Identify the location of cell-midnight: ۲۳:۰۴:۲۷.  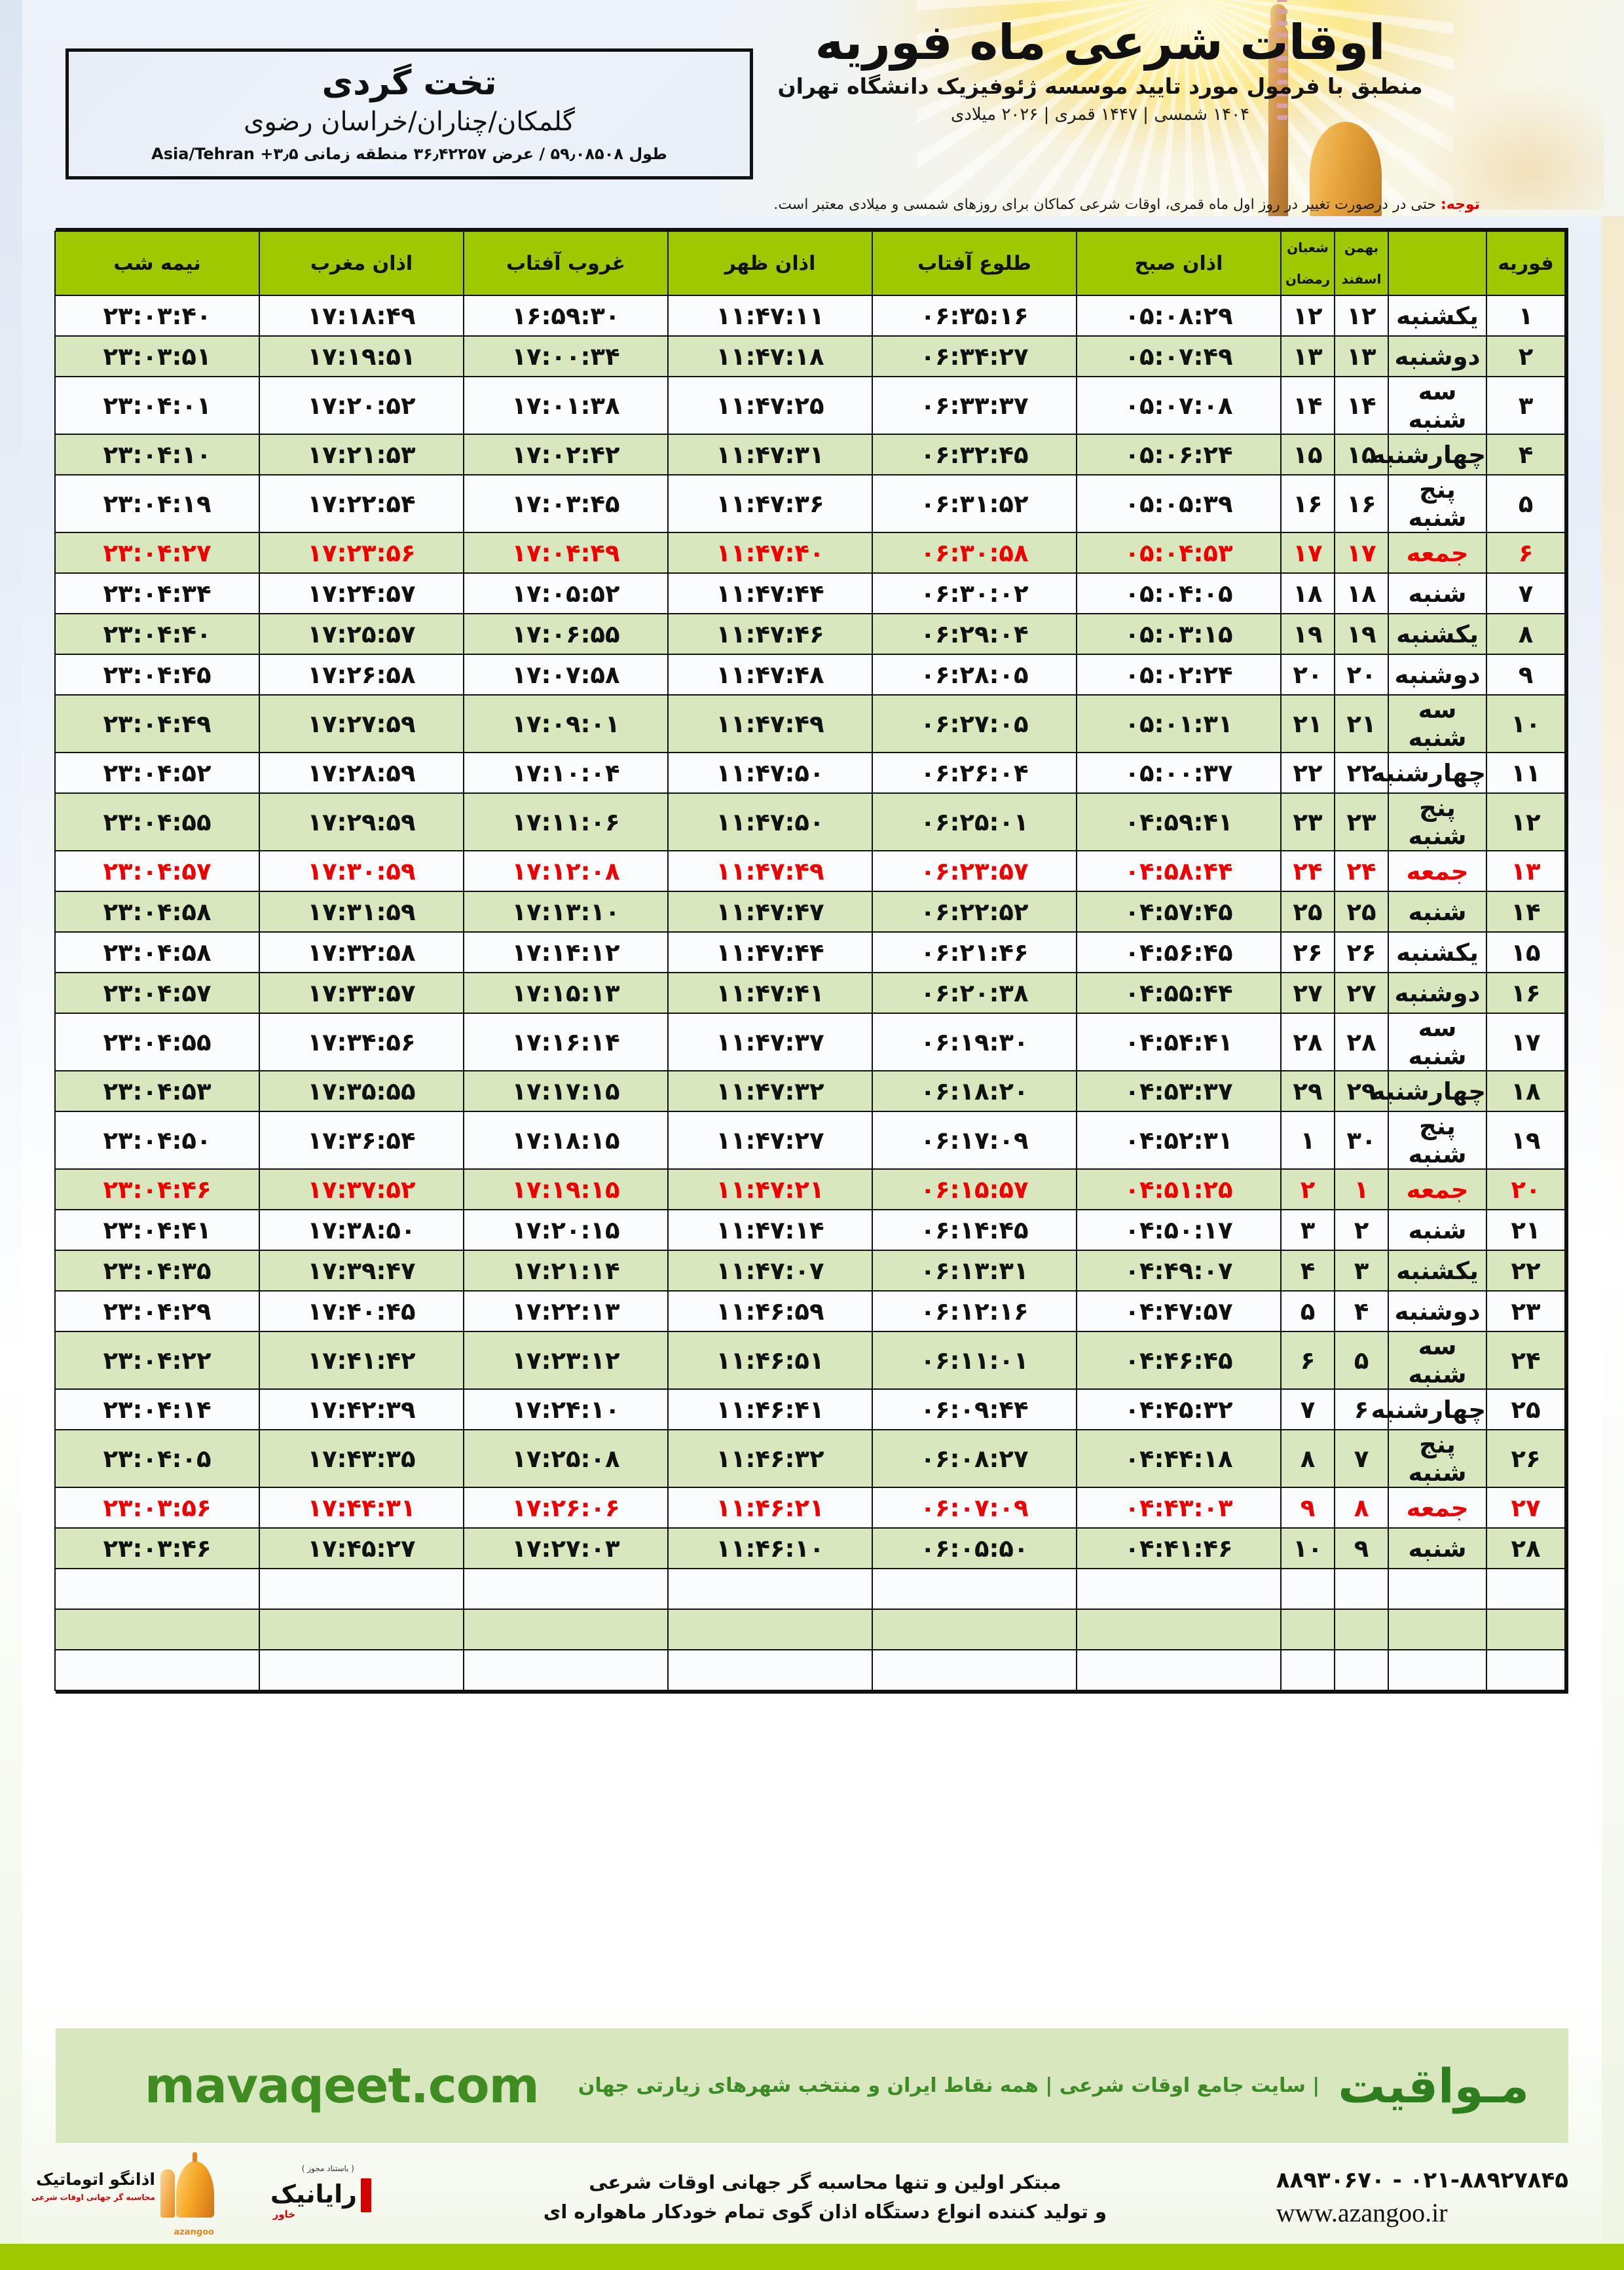
(157, 553).